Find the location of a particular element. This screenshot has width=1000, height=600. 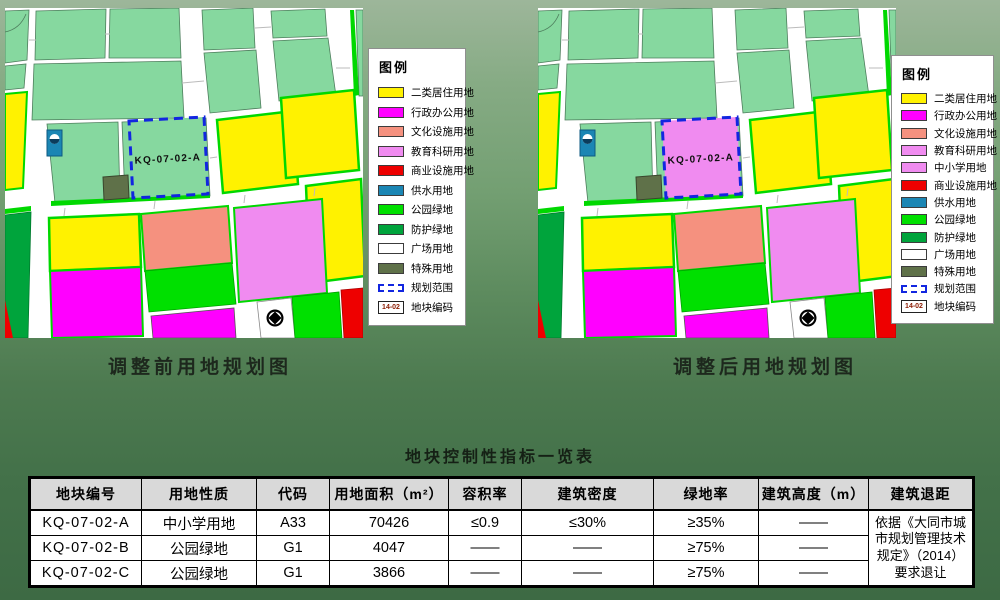

legend-label: 公园绿地 is located at coordinates (955, 220).